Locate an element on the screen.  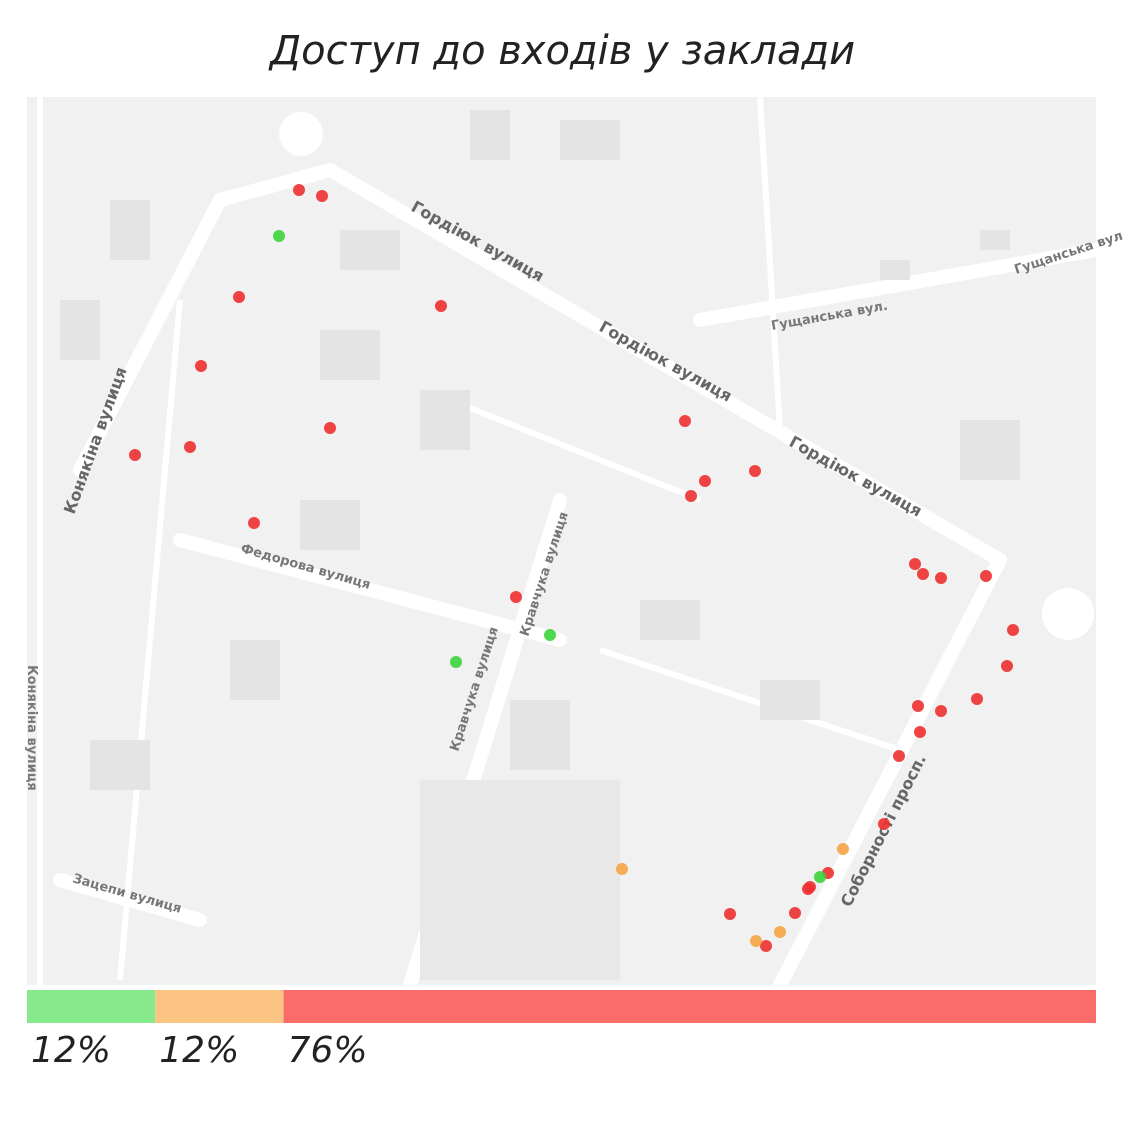
street-label: Конякіна вулиця is located at coordinates (31, 728).